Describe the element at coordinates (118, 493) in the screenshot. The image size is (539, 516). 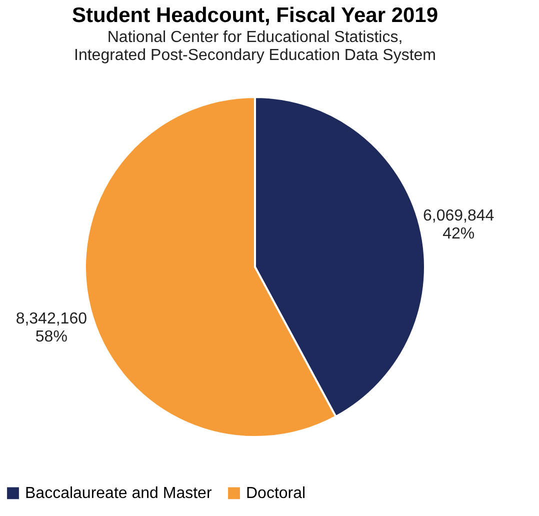
I see `legend-label: Baccalaureate and Master` at that location.